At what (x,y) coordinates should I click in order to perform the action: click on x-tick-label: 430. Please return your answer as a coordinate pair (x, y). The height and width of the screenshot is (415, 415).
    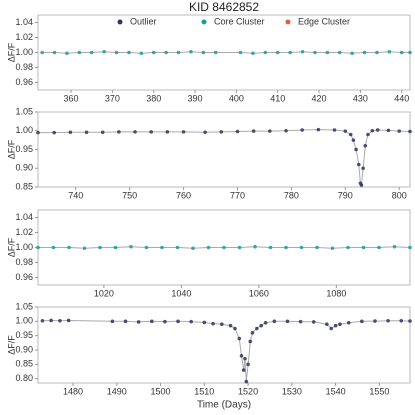
    Looking at the image, I should click on (360, 98).